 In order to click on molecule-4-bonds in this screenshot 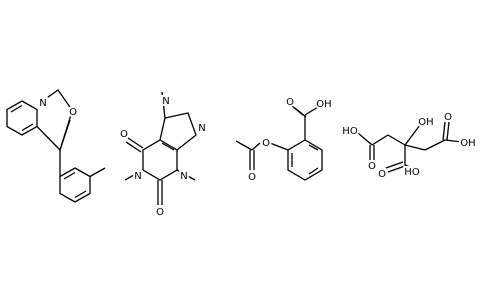, I will do `click(410, 147)`.